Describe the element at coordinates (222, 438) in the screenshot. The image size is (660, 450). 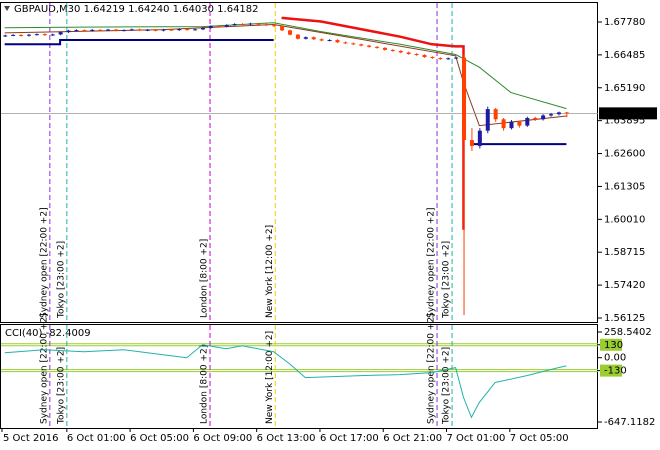
I see `x-tick-label: 6 Oct 09:00` at that location.